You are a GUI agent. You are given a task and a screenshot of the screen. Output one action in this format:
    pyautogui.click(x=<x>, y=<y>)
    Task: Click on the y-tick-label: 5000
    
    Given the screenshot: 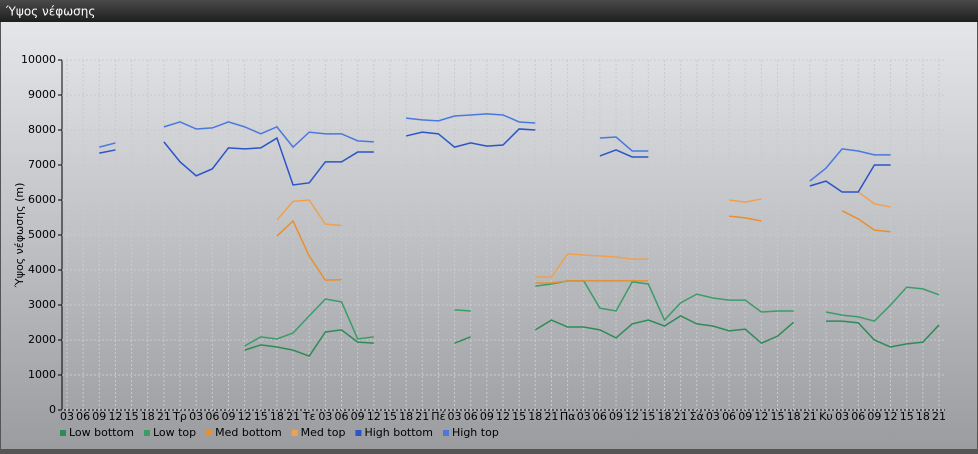 What is the action you would take?
    pyautogui.click(x=42, y=234)
    